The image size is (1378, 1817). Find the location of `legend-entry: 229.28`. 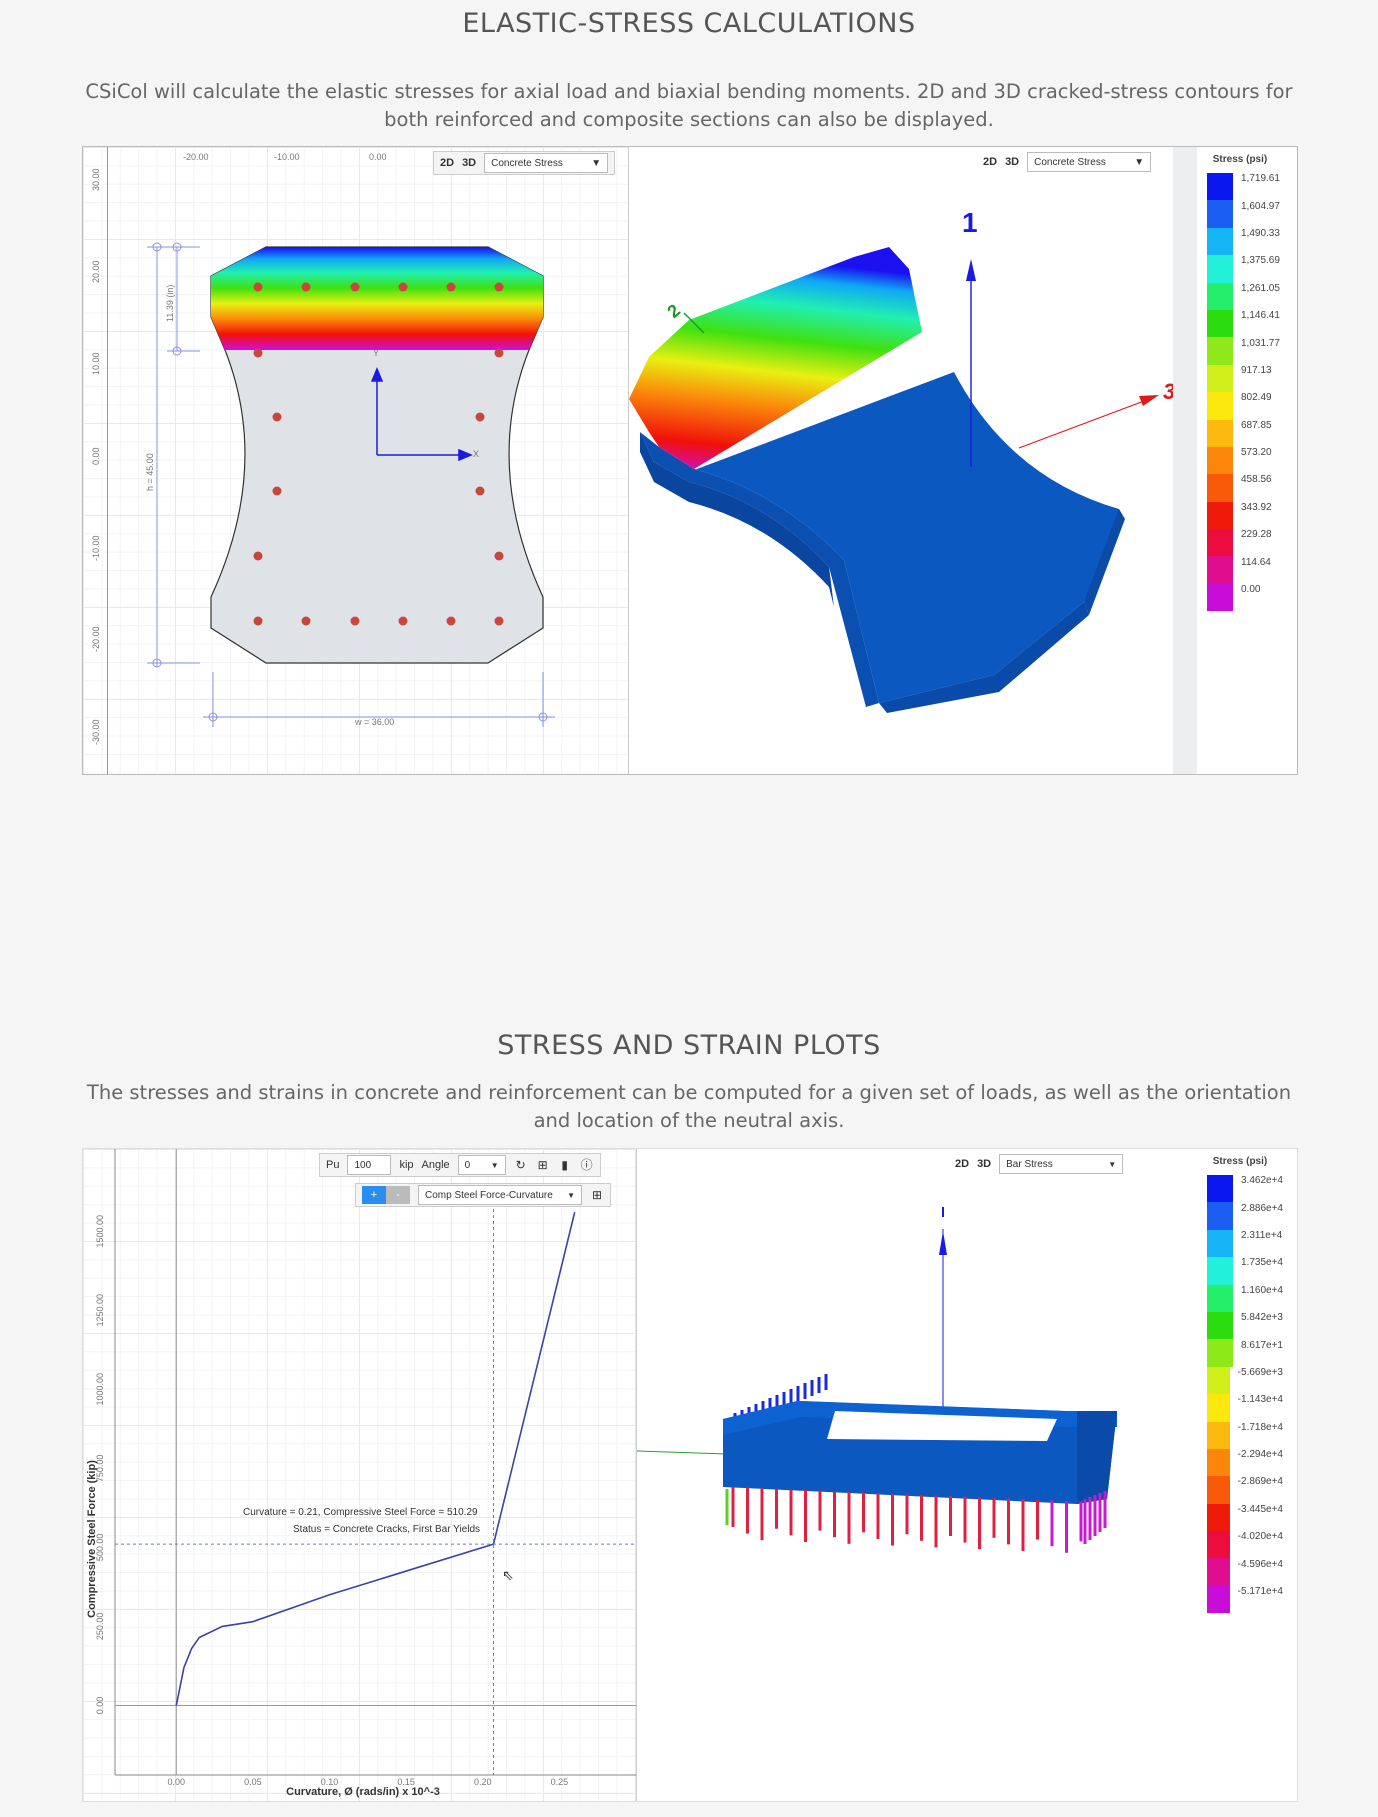

legend-entry: 229.28 is located at coordinates (1245, 543).